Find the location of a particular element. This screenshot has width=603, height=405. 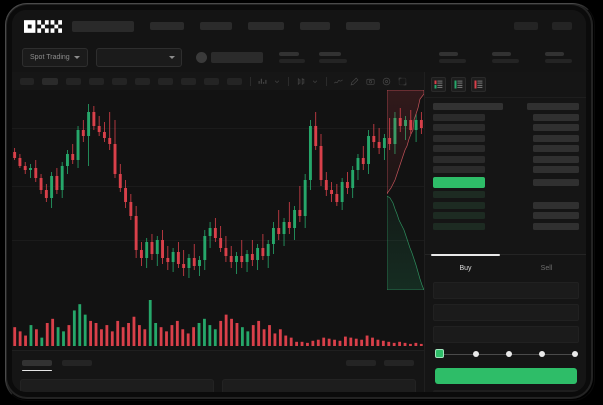

tab-buy-label: Buy is located at coordinates (465, 268).